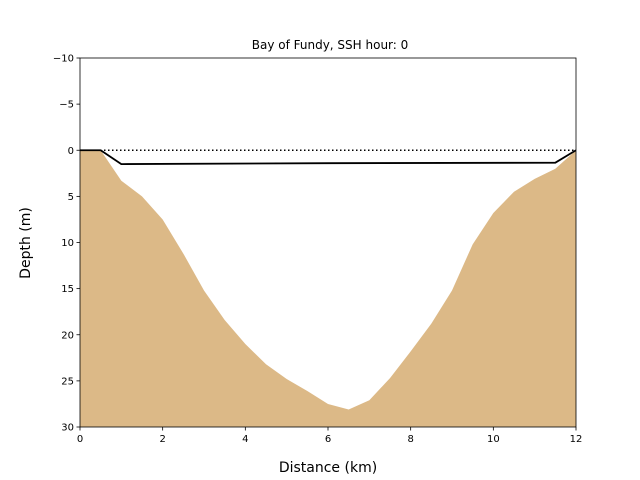 The height and width of the screenshot is (480, 640). What do you see at coordinates (330, 45) in the screenshot?
I see `chart-title: Bay of Fundy, SSH hour: 0` at bounding box center [330, 45].